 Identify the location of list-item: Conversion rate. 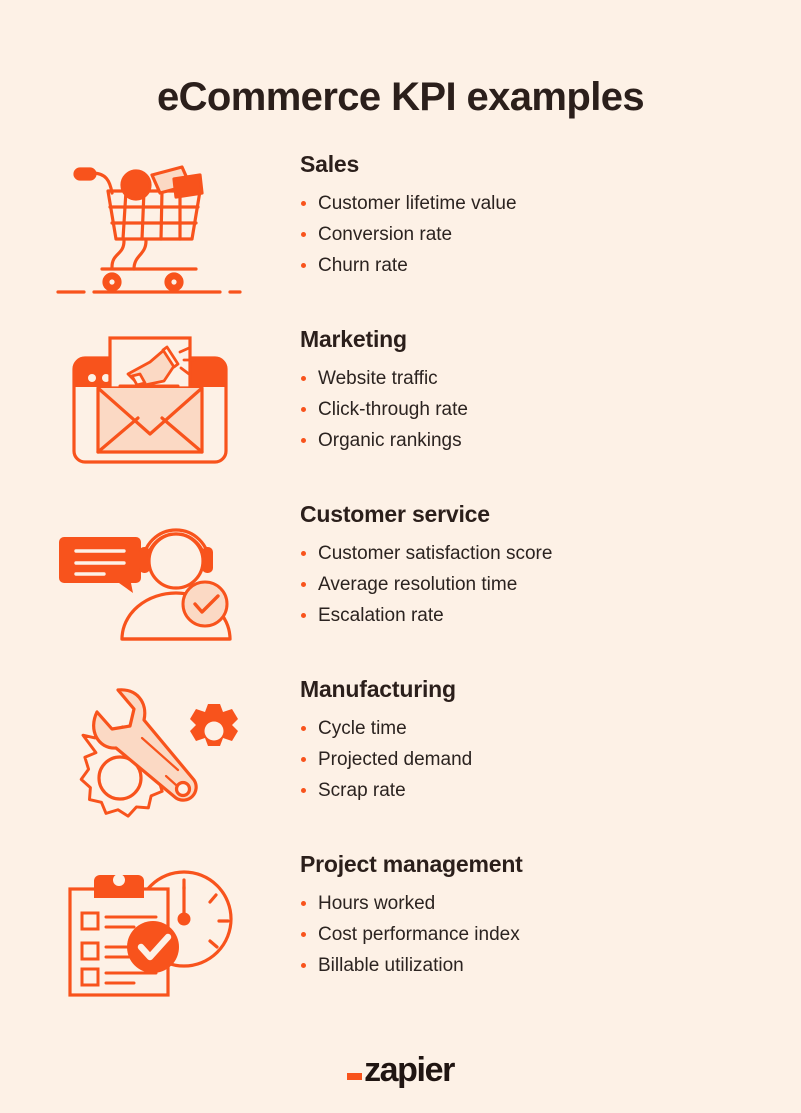
(408, 235).